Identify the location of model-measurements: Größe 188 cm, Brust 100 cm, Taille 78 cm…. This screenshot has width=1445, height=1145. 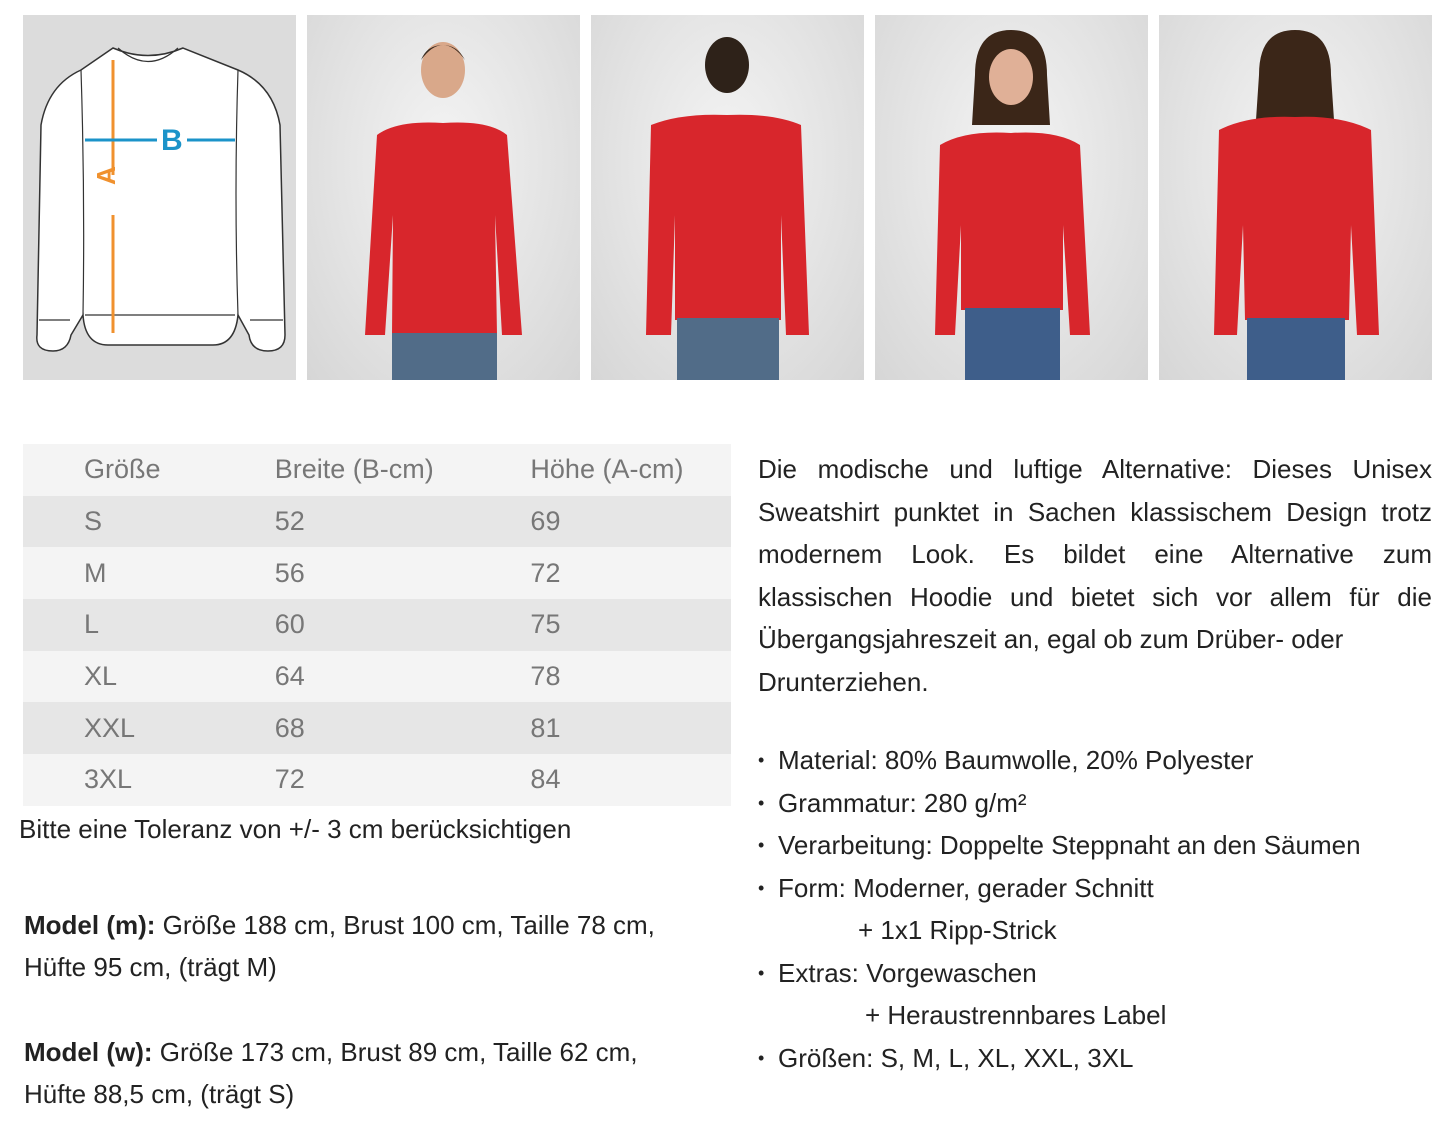
(405, 925).